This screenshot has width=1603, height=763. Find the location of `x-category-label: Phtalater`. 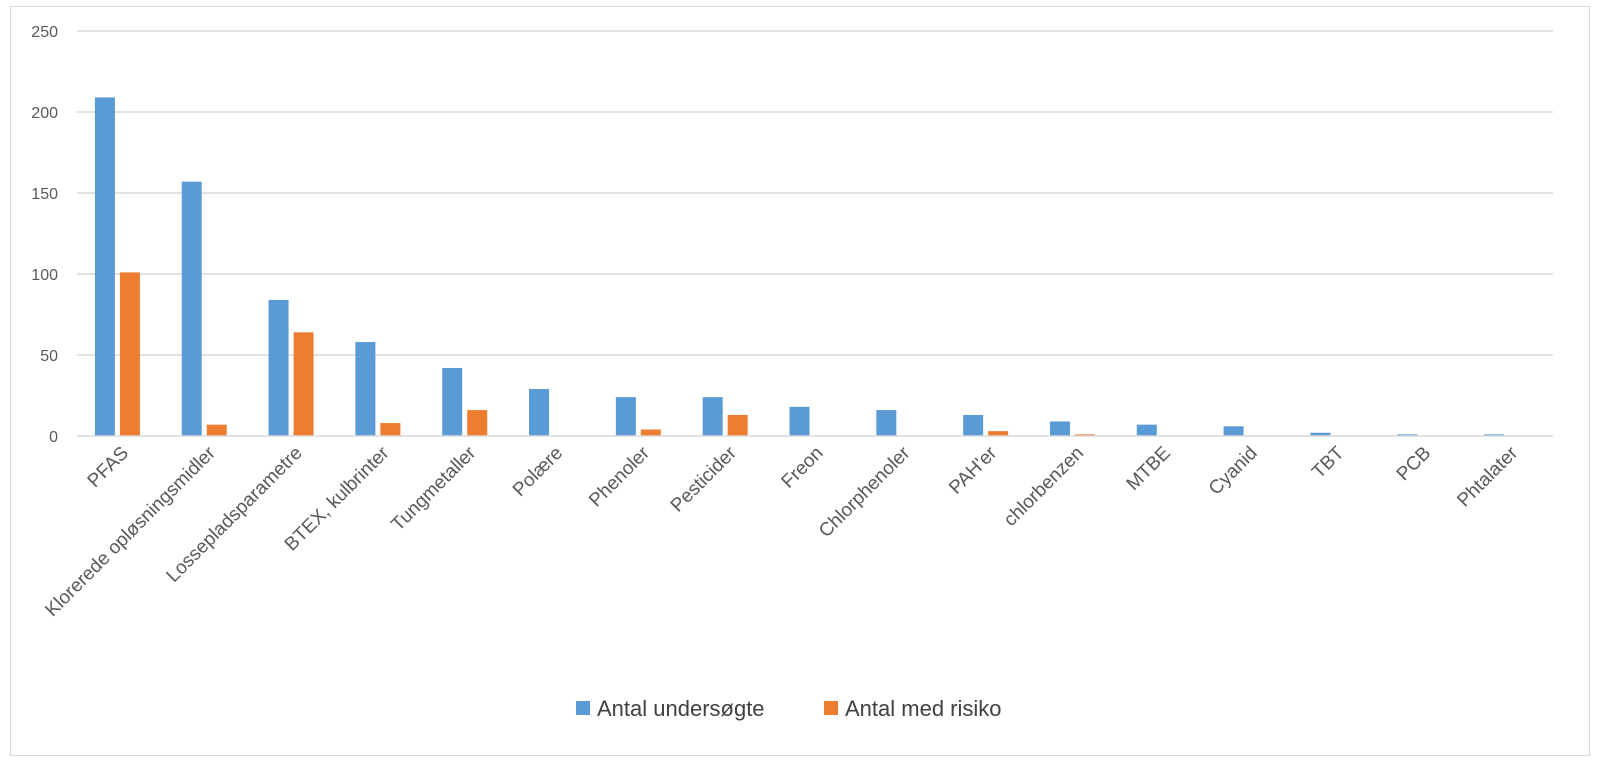

x-category-label: Phtalater is located at coordinates (1488, 476).